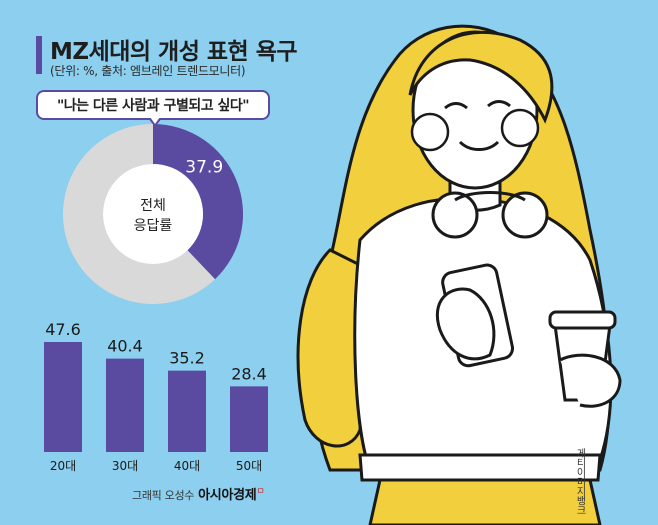 The image size is (658, 525). Describe the element at coordinates (481, 77) in the screenshot. I see `hair-front-shape` at that location.